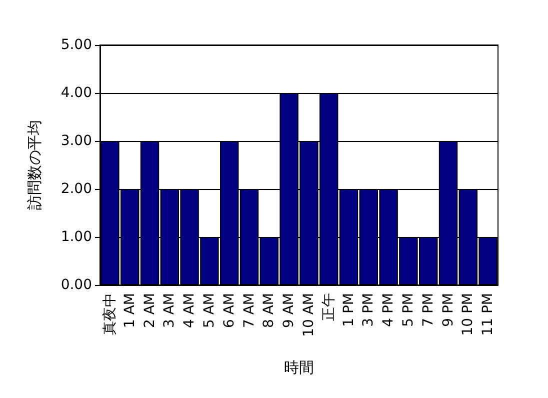  What do you see at coordinates (35, 165) in the screenshot?
I see `y-axis-title: 訪問数の平均` at bounding box center [35, 165].